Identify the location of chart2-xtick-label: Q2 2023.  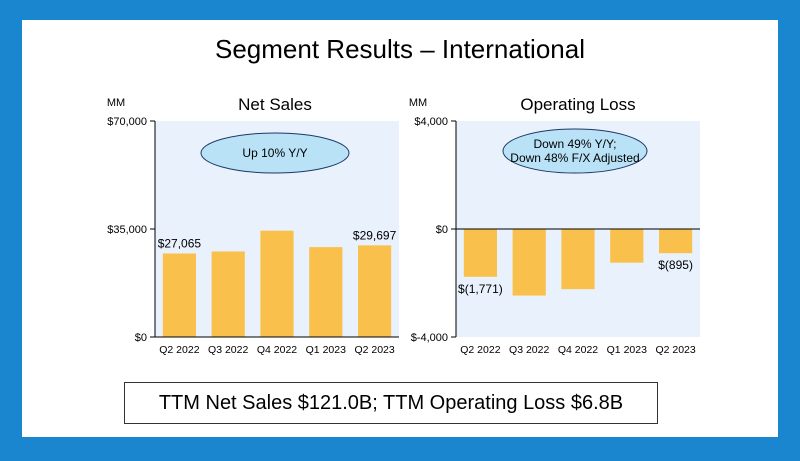
(675, 350).